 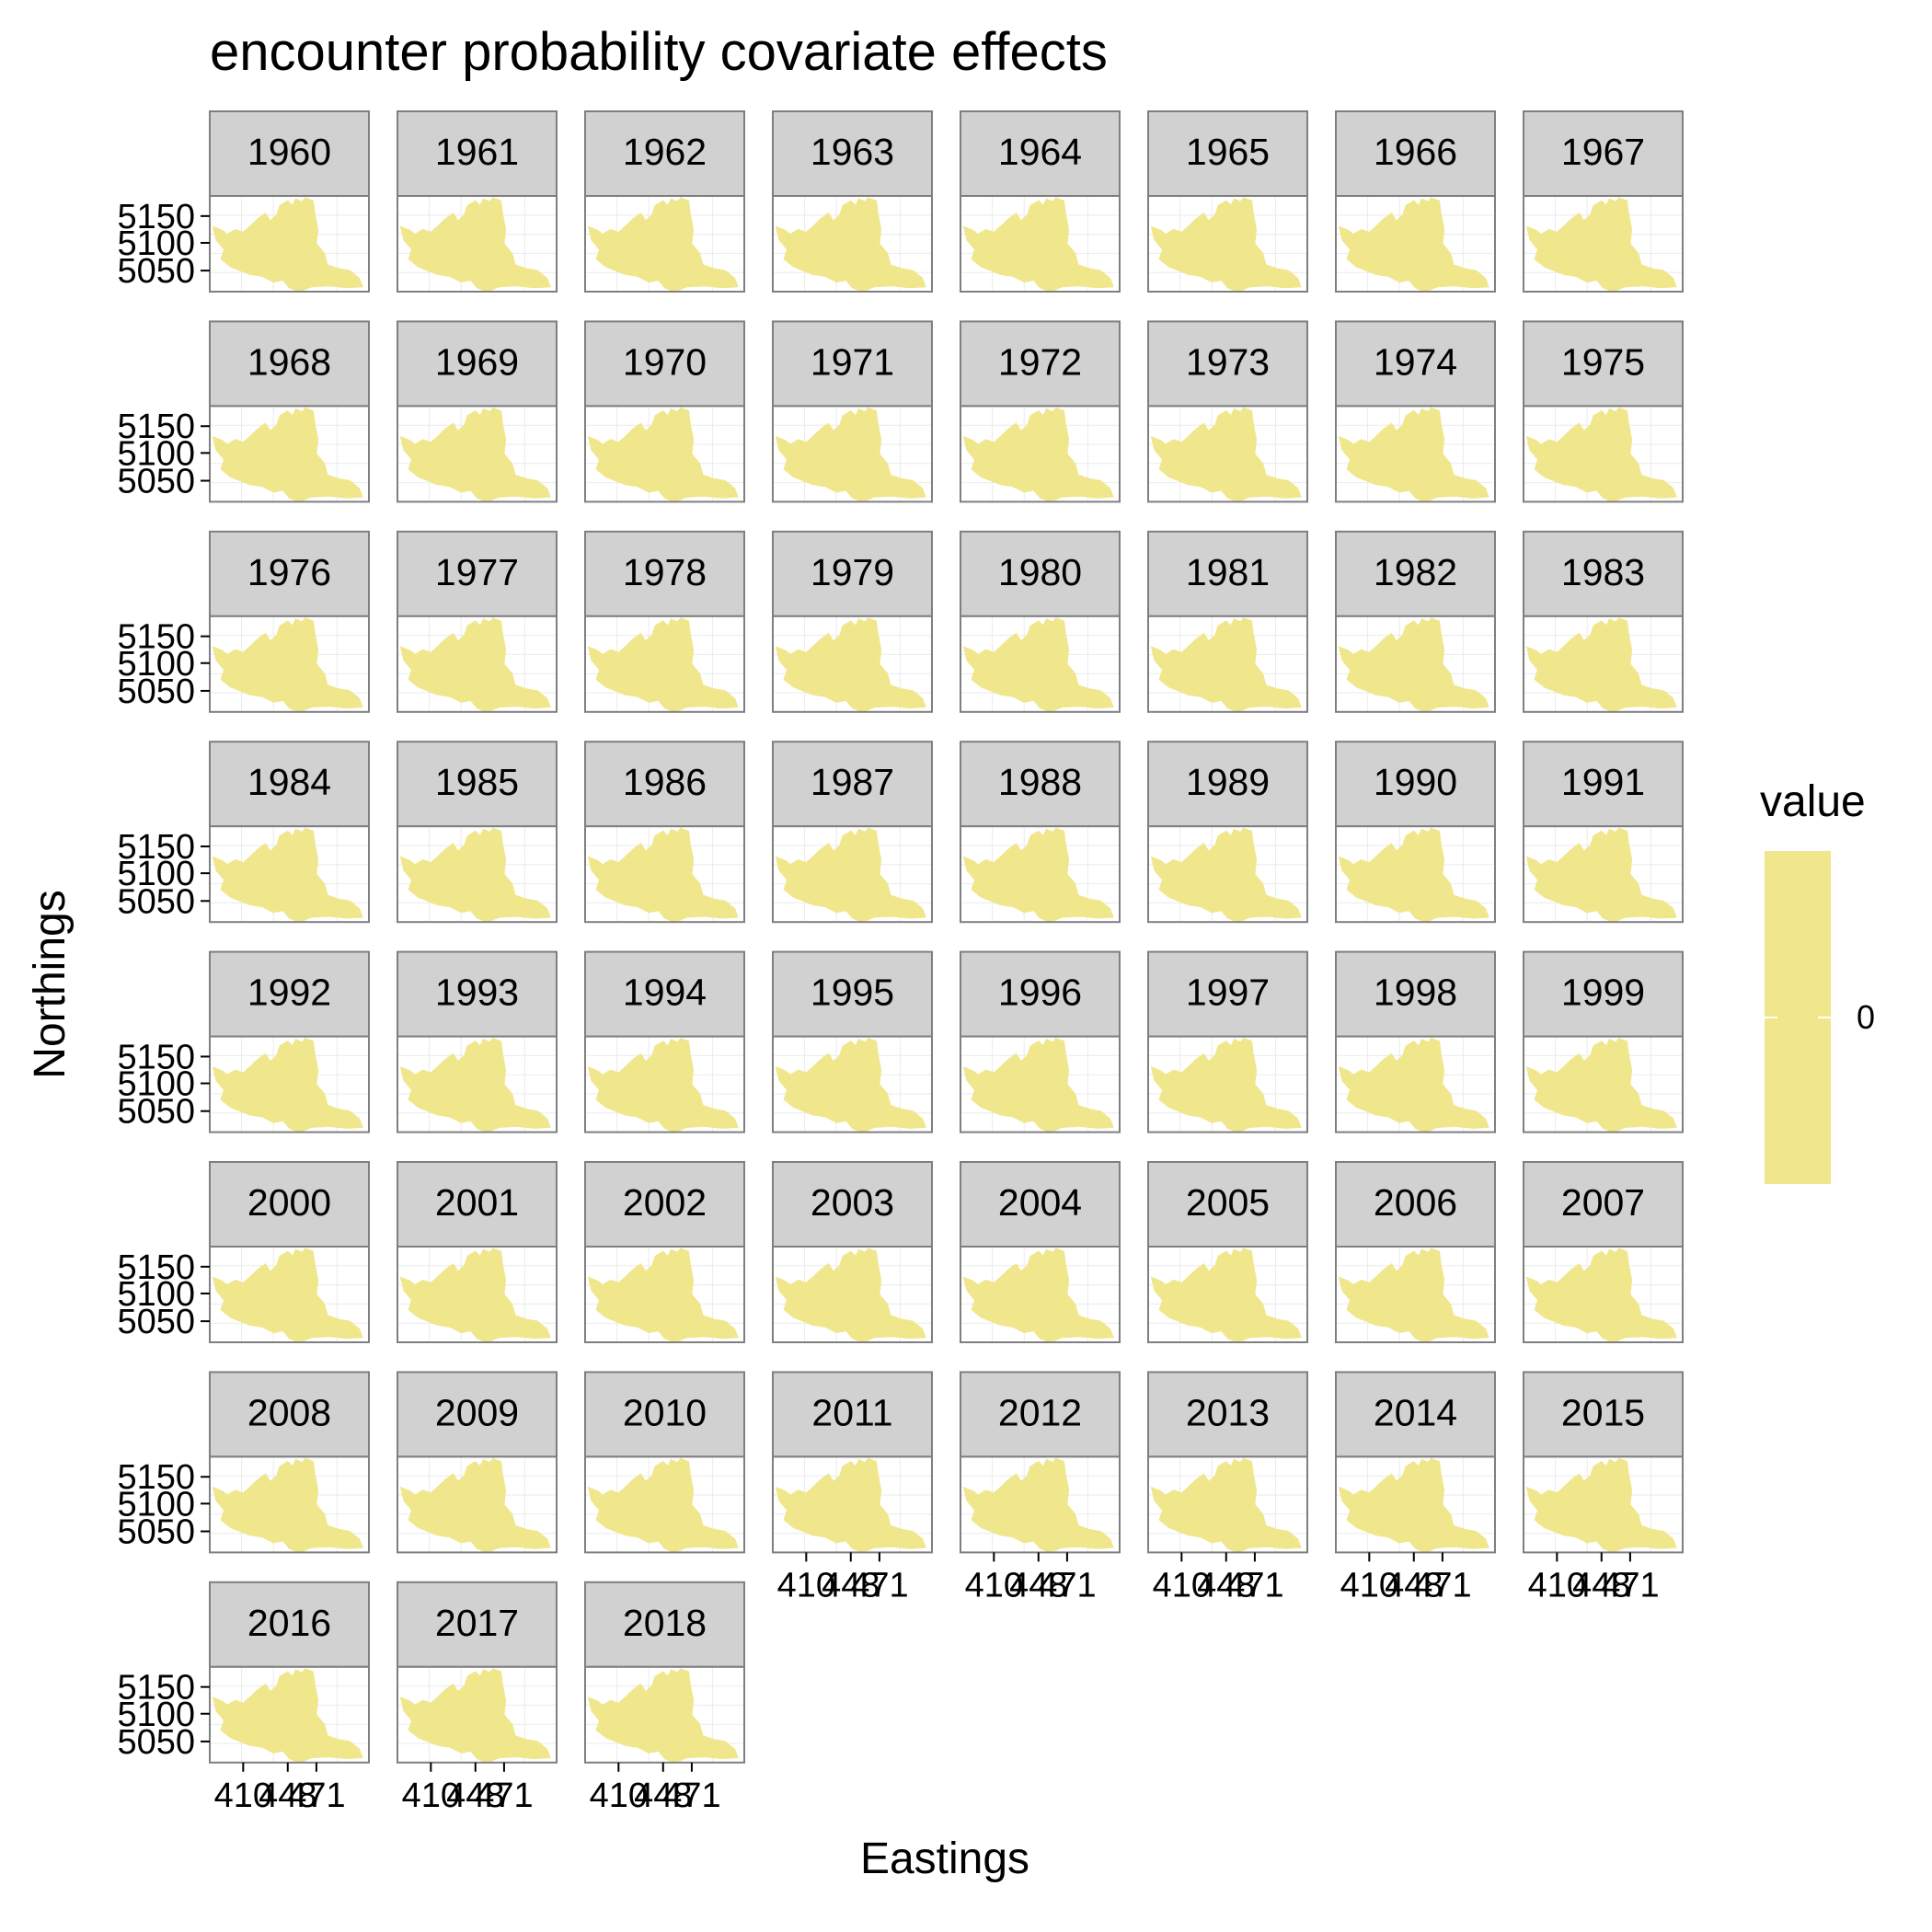 What do you see at coordinates (852, 572) in the screenshot?
I see `facet-label: 1979` at bounding box center [852, 572].